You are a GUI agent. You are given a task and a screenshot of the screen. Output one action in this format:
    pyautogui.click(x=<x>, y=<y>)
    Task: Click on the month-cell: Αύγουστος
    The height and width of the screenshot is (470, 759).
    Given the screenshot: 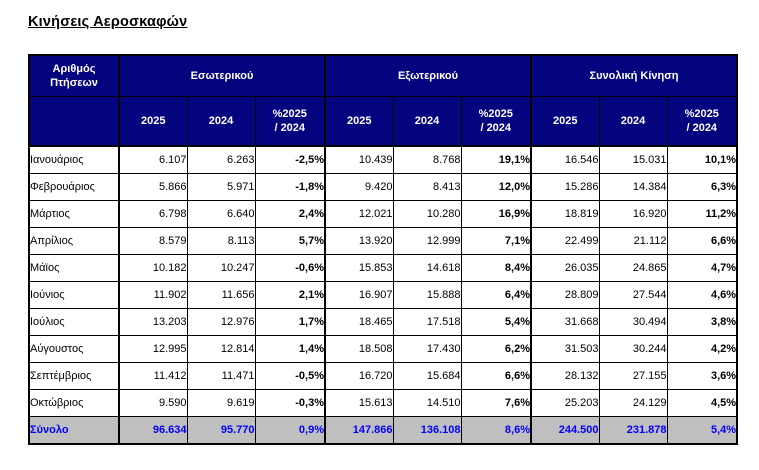 What is the action you would take?
    pyautogui.click(x=74, y=349)
    